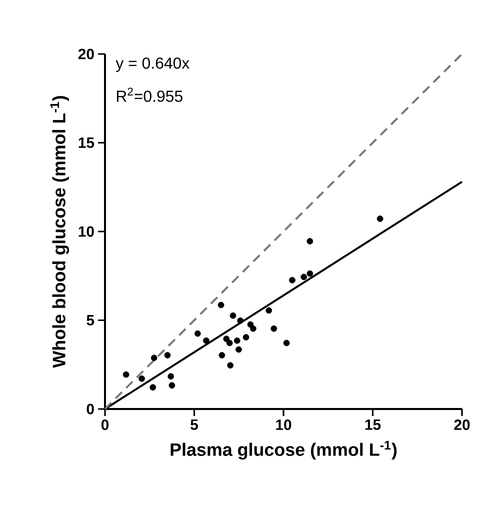  What do you see at coordinates (86, 143) in the screenshot?
I see `y-tick-label: 15` at bounding box center [86, 143].